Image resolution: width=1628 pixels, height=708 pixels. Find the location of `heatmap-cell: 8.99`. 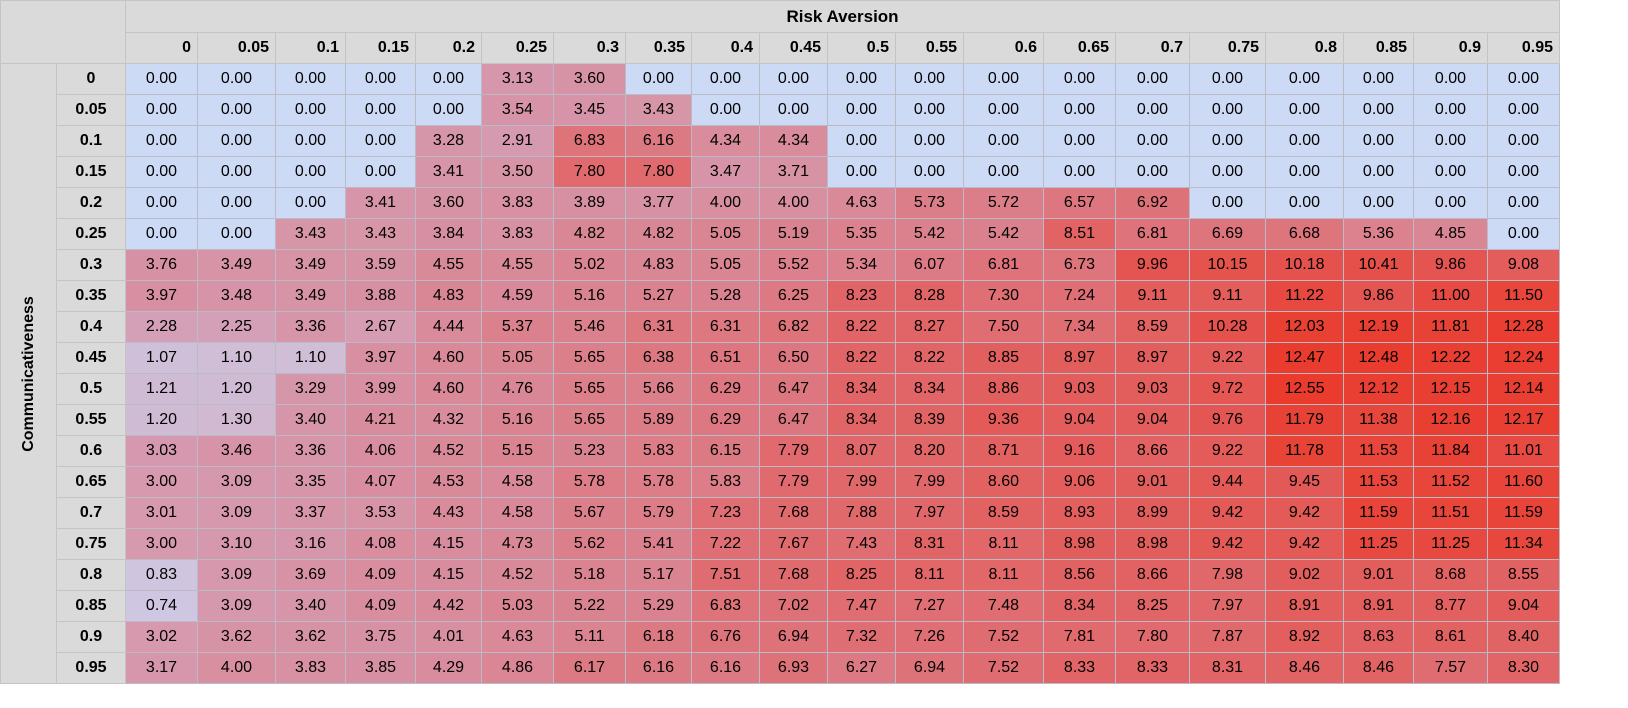

heatmap-cell: 8.99 is located at coordinates (1152, 513).